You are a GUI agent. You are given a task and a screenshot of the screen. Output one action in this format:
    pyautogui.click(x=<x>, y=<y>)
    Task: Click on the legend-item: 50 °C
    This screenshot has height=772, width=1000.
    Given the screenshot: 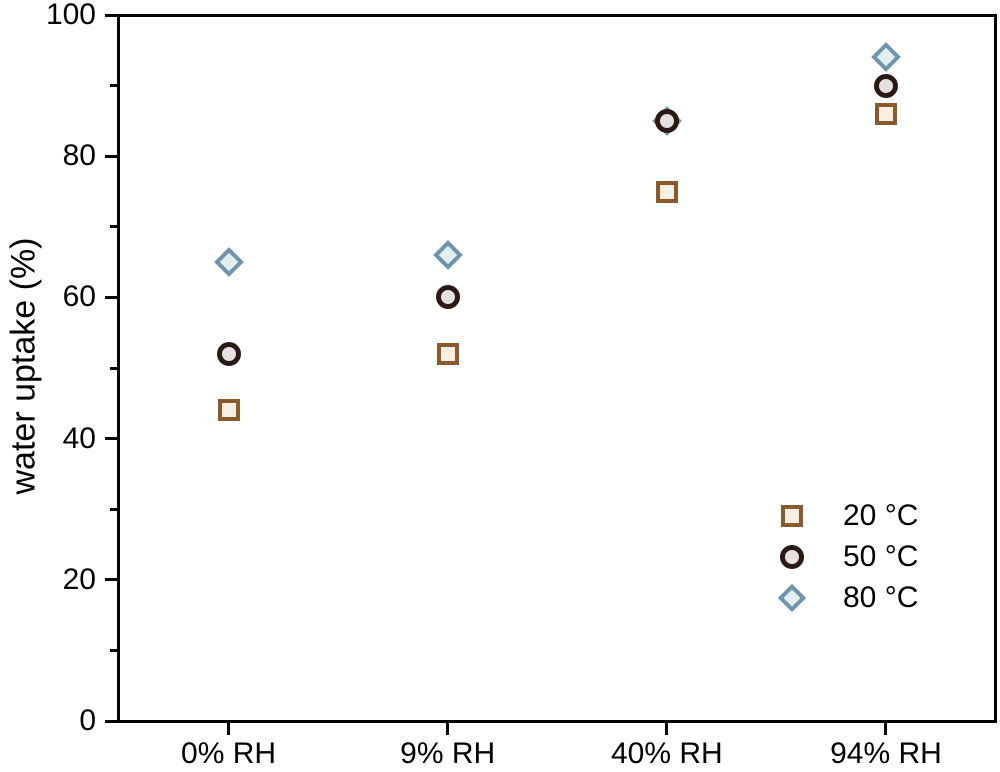 What is the action you would take?
    pyautogui.click(x=843, y=556)
    